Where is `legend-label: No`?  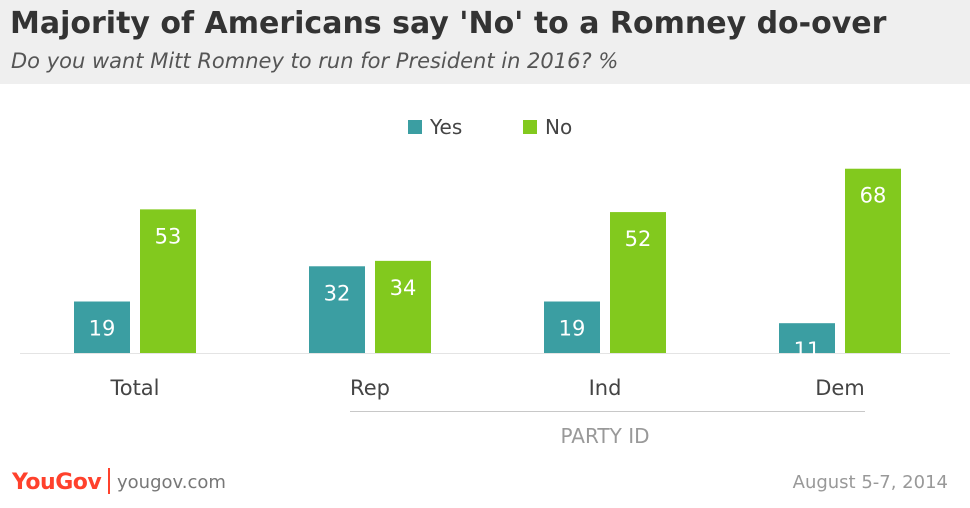
legend-label: No is located at coordinates (558, 127).